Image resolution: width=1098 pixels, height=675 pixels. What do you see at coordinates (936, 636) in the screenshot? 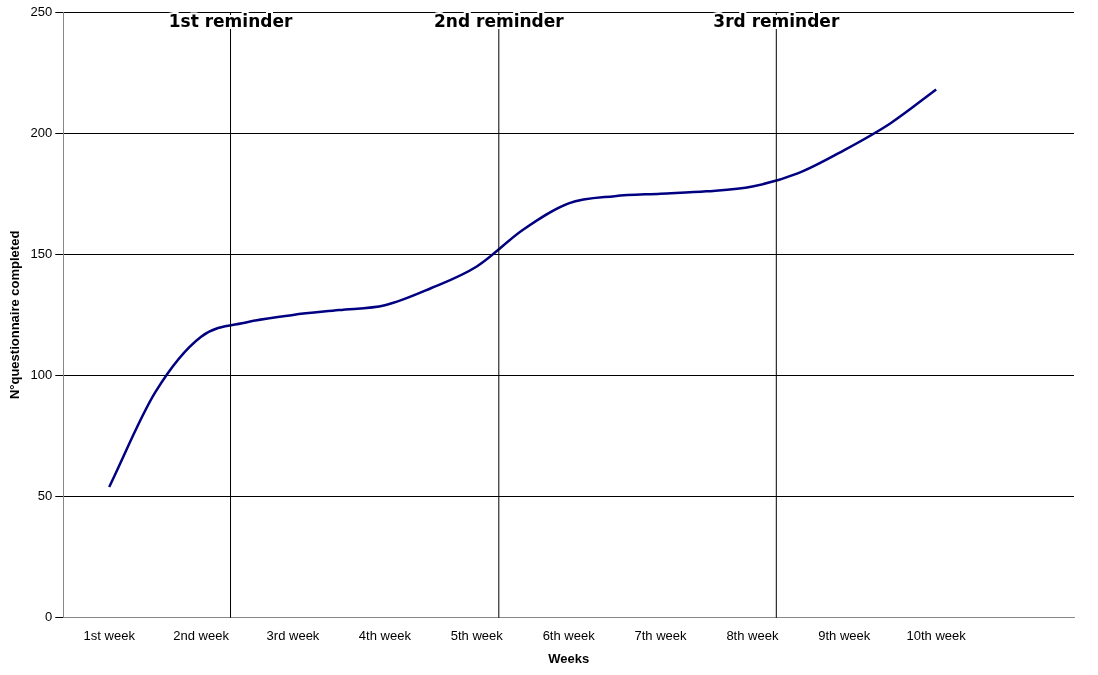
I see `x-tick-label: 10th week` at bounding box center [936, 636].